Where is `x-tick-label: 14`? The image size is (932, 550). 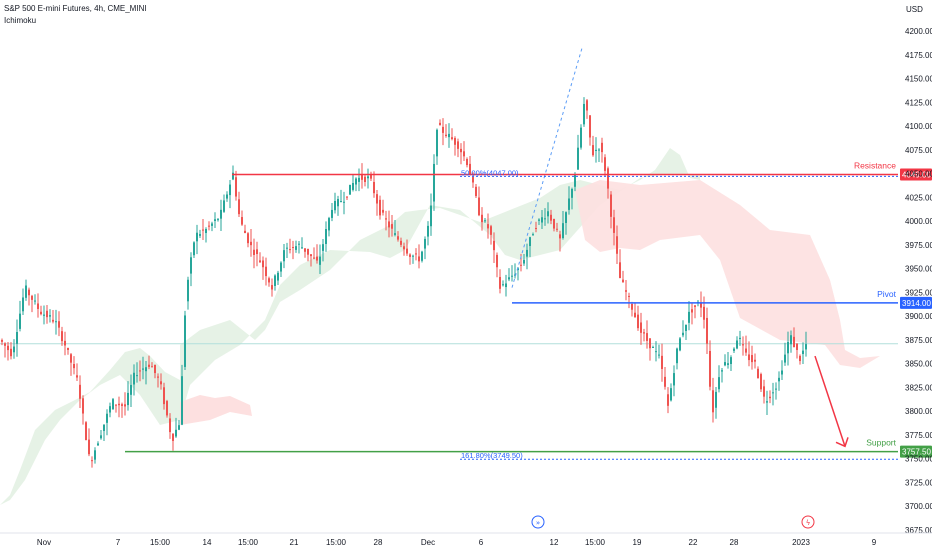 x-tick-label: 14 is located at coordinates (207, 542).